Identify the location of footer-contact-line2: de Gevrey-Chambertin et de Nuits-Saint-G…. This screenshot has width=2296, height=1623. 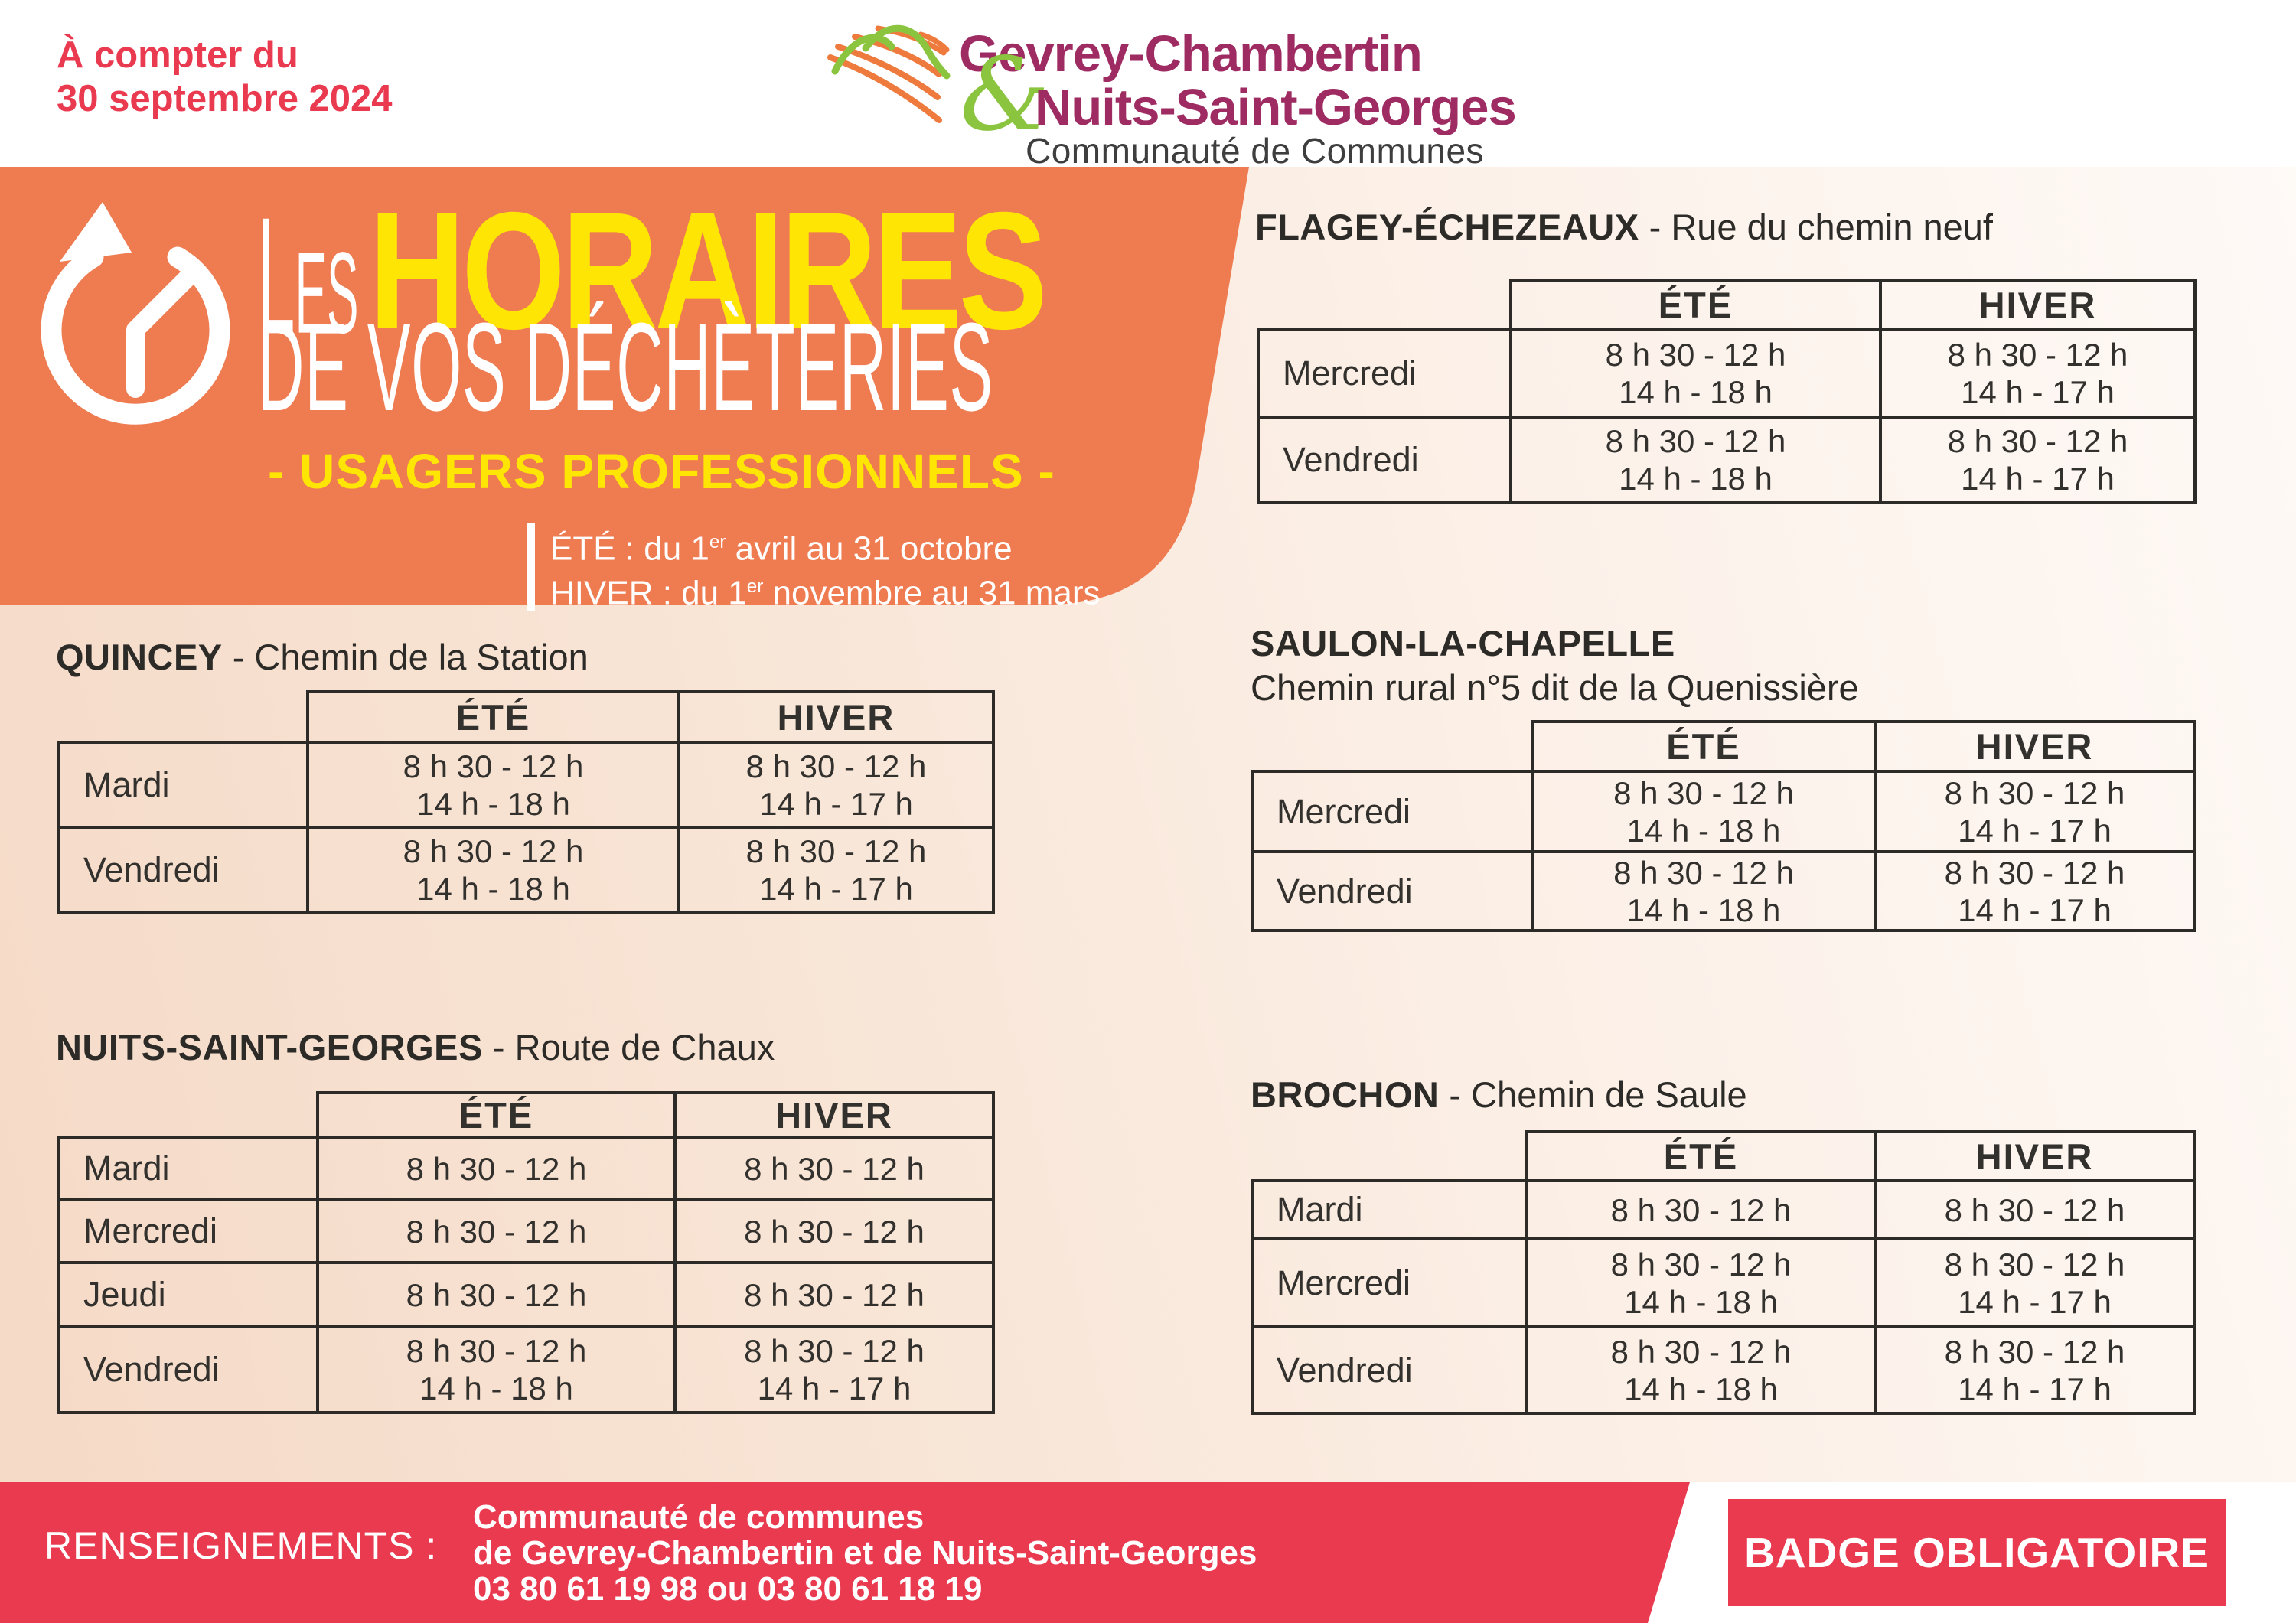
(865, 1553).